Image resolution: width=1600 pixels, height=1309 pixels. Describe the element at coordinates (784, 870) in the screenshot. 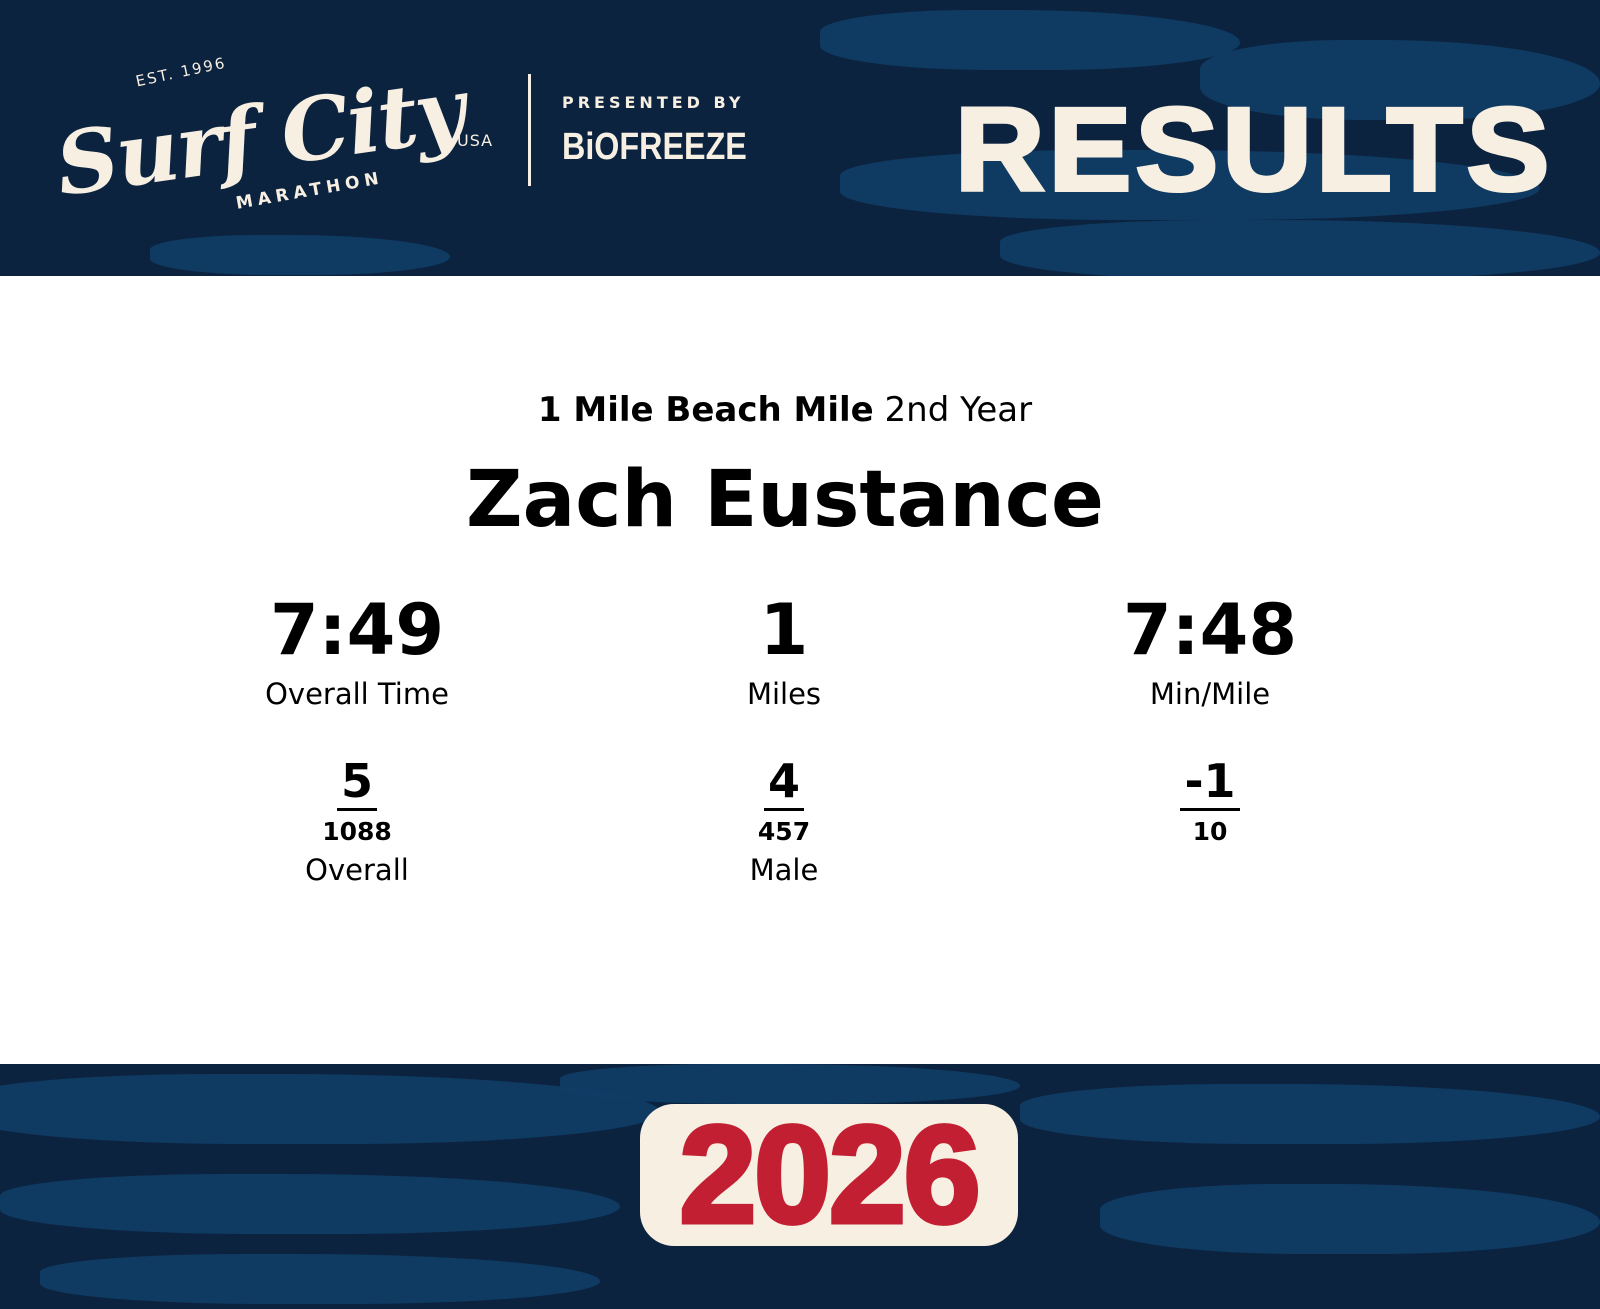

I see `rank-label: Male` at that location.